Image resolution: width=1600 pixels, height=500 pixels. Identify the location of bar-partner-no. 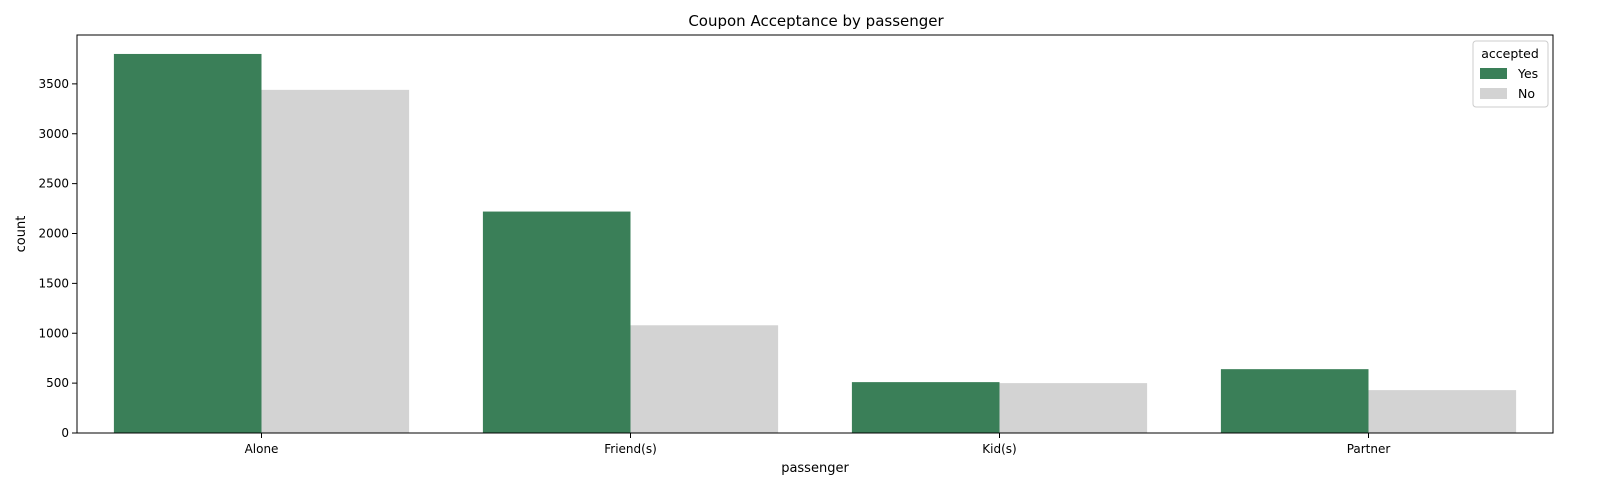
(1442, 411).